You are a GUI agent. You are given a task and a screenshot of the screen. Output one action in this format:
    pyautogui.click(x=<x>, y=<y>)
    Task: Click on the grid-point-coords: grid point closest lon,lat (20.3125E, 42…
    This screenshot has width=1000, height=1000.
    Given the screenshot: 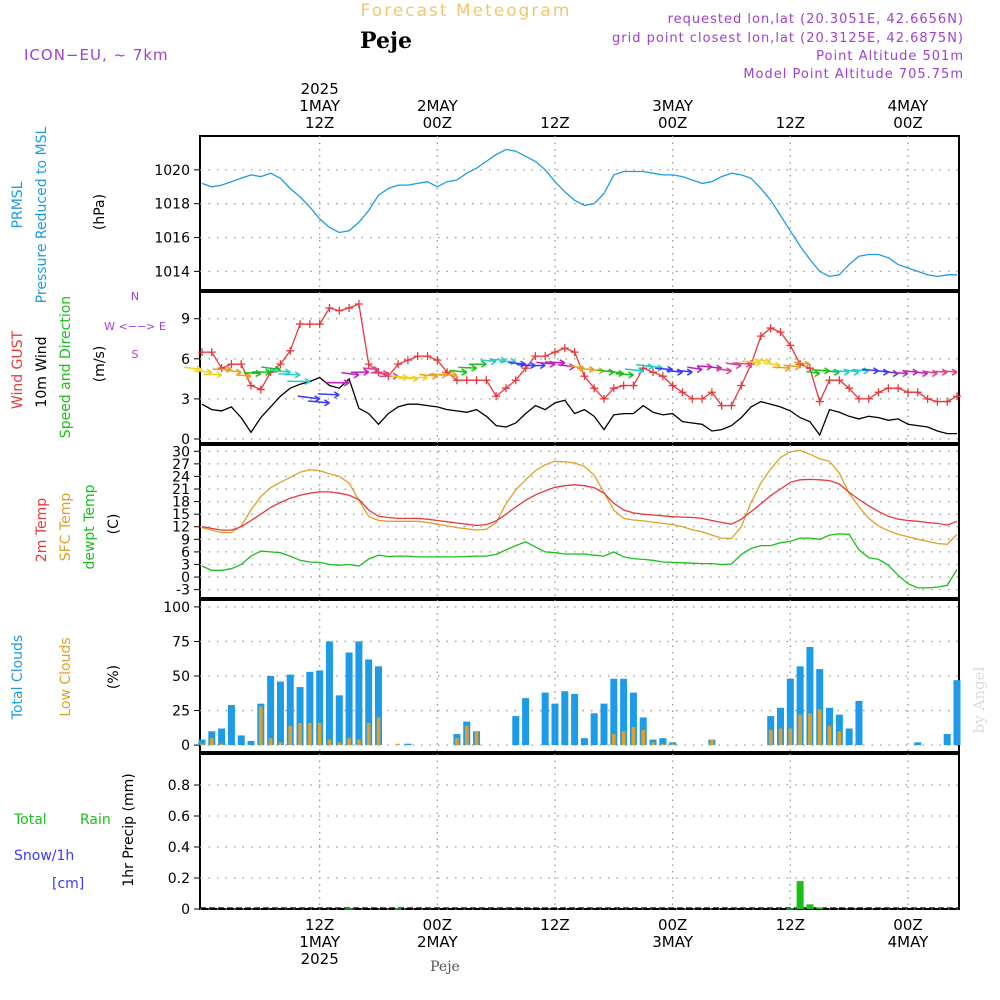 What is the action you would take?
    pyautogui.click(x=788, y=38)
    